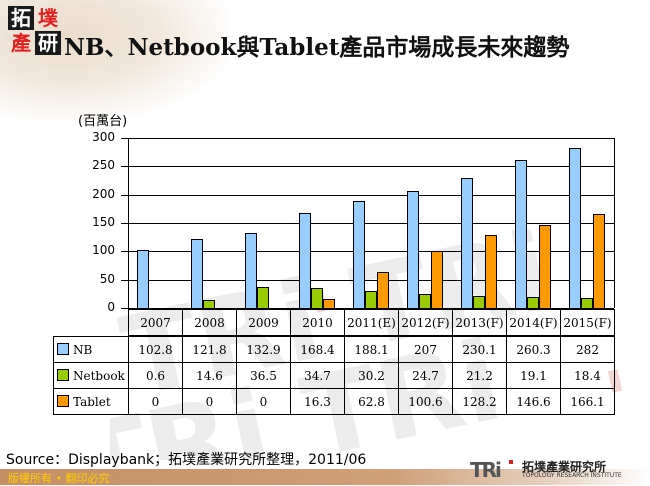 The image size is (650, 486). What do you see at coordinates (103, 121) in the screenshot?
I see `y-axis-unit-label: (百萬台)` at bounding box center [103, 121].